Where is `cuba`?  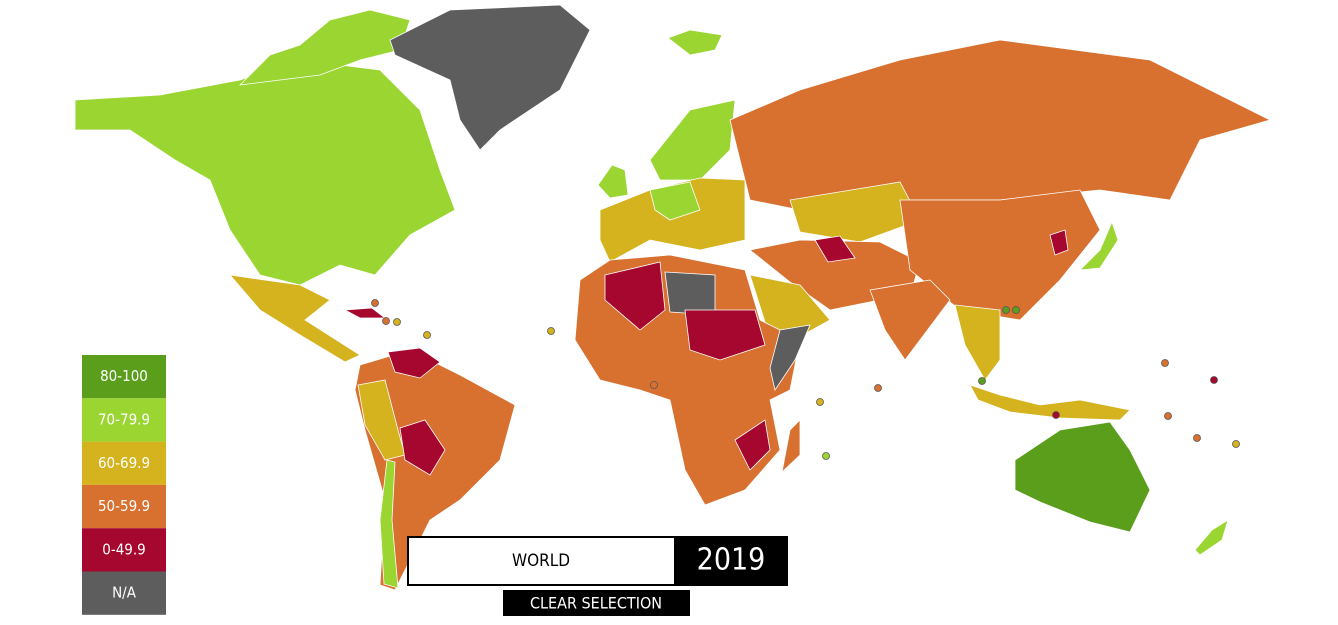
cuba is located at coordinates (365, 313).